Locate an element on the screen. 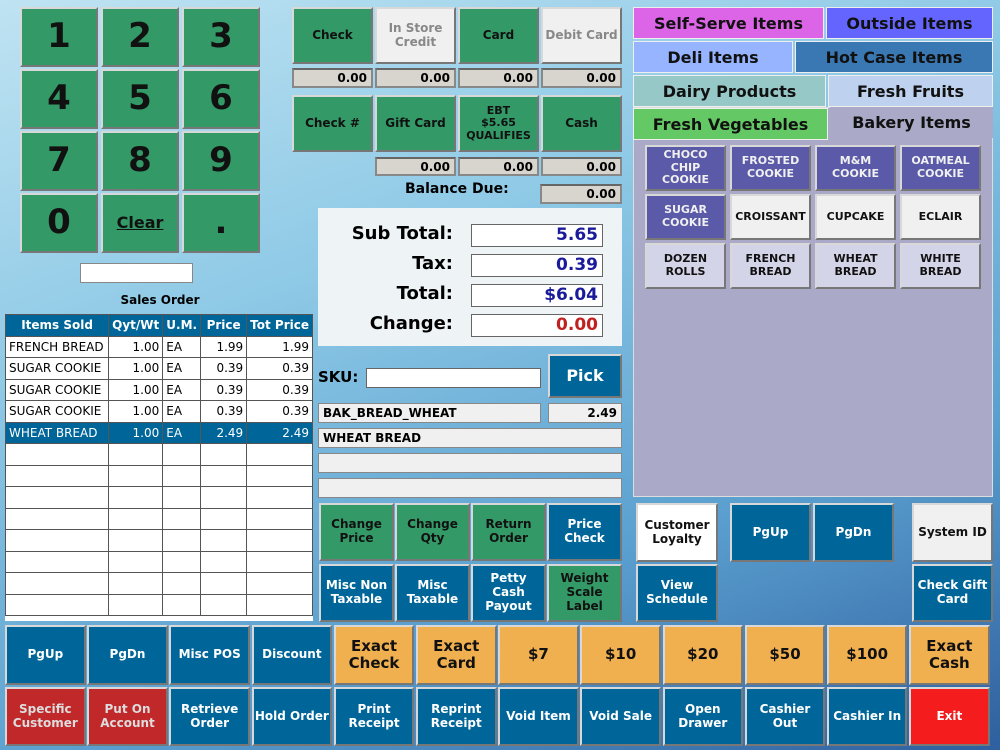  gift-card-button: Gift Card is located at coordinates (415, 123).